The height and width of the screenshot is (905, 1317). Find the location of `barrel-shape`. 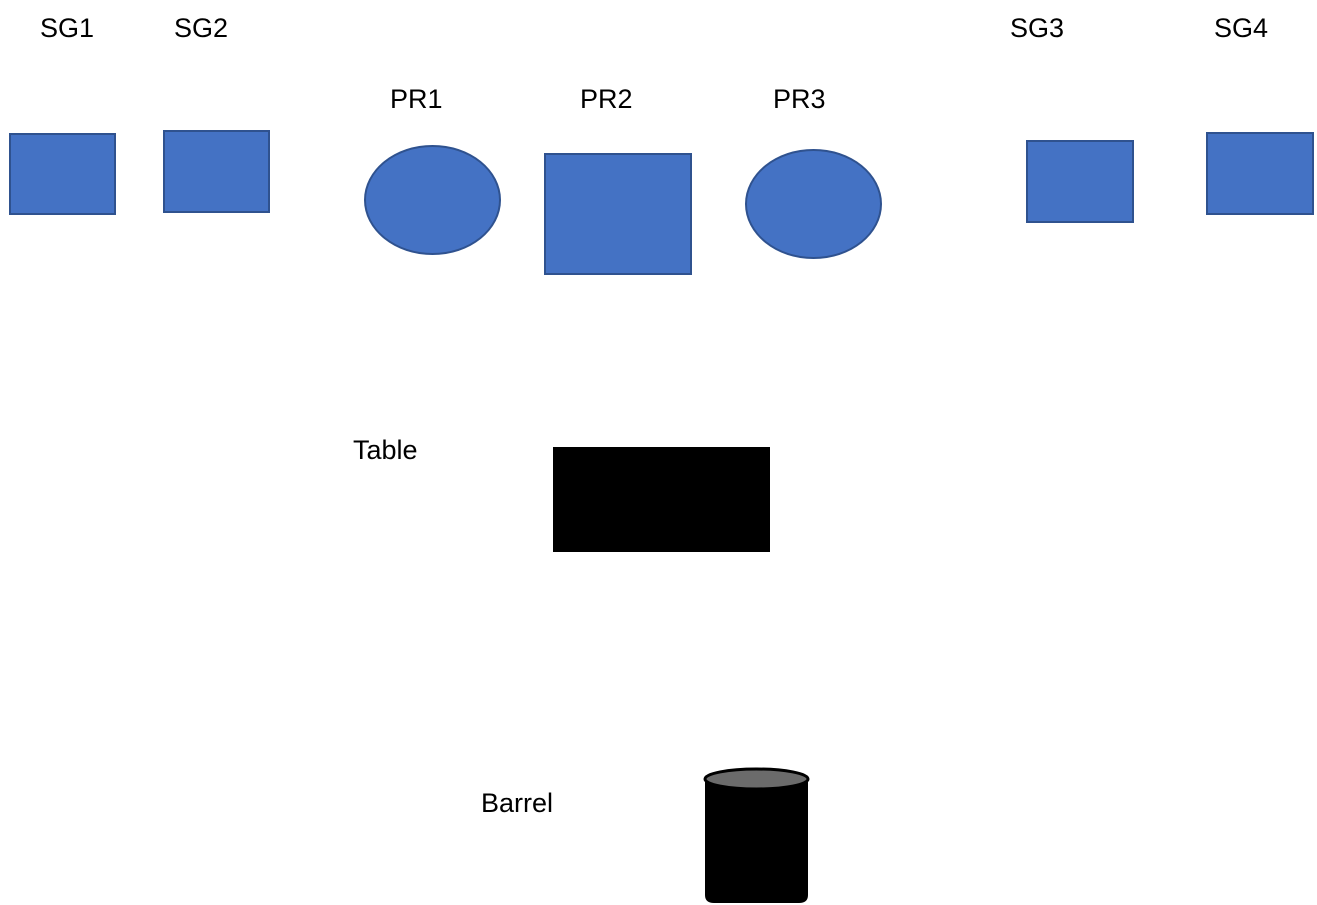

barrel-shape is located at coordinates (757, 836).